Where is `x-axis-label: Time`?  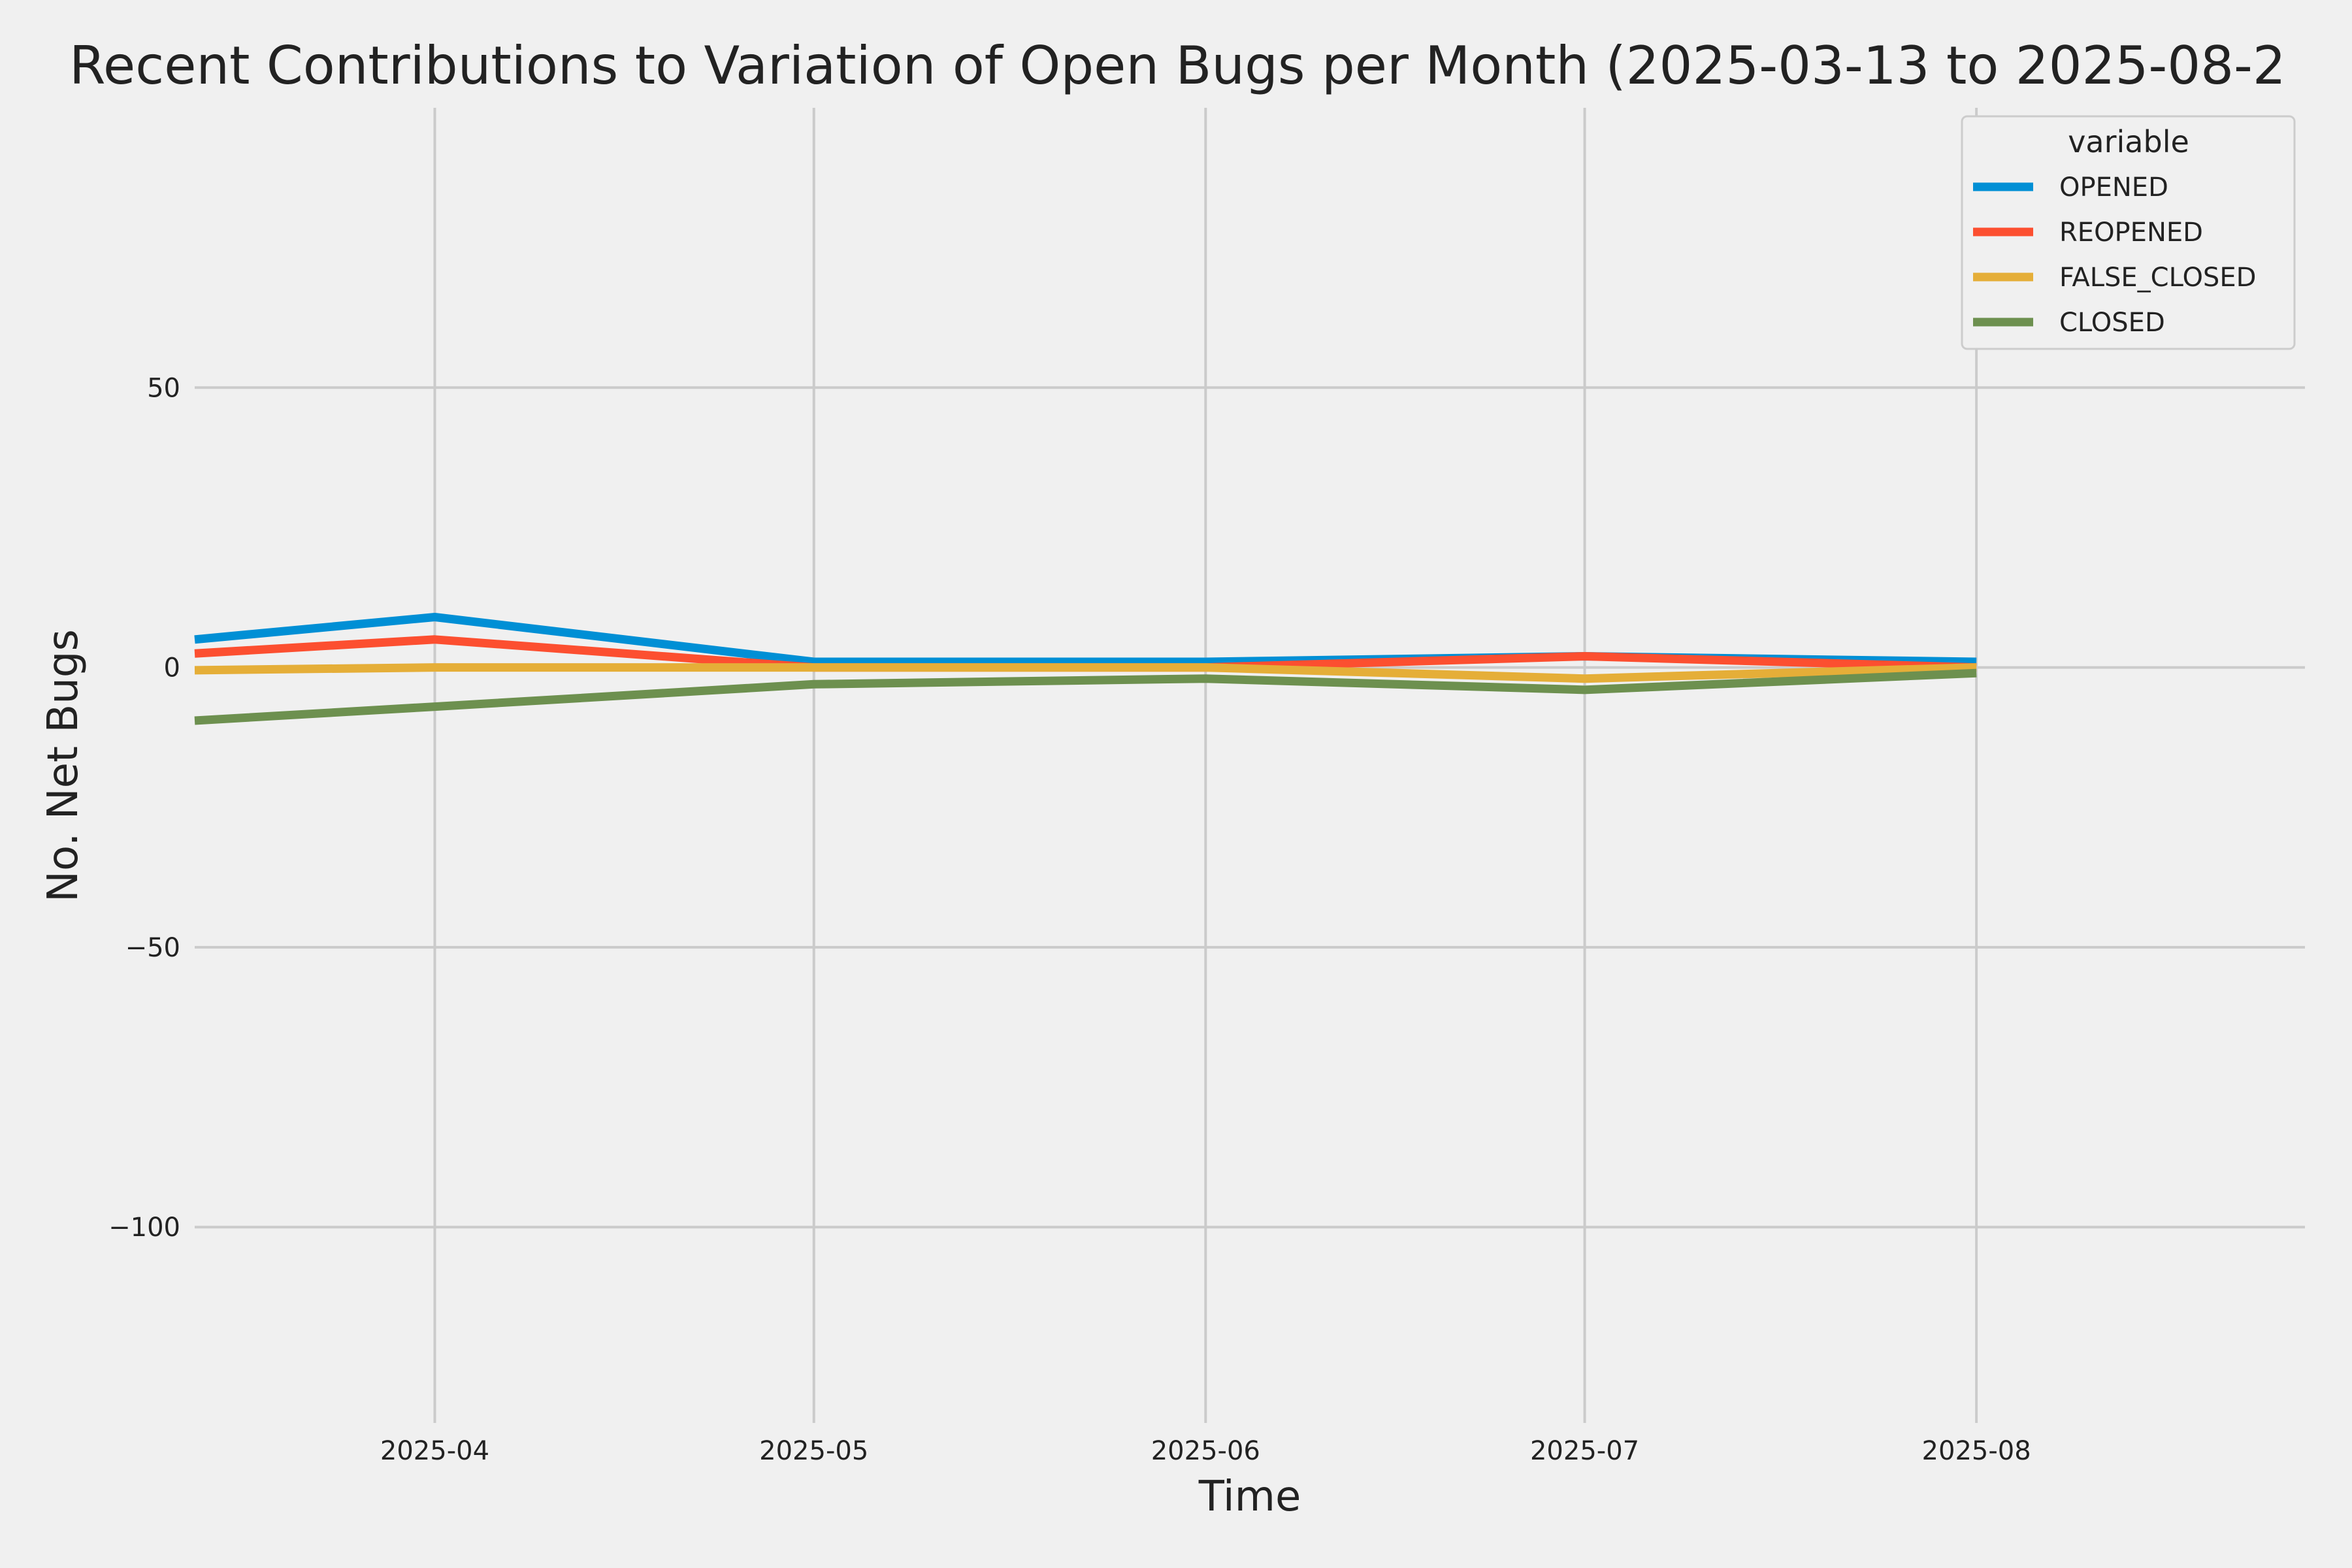
x-axis-label: Time is located at coordinates (1249, 1497).